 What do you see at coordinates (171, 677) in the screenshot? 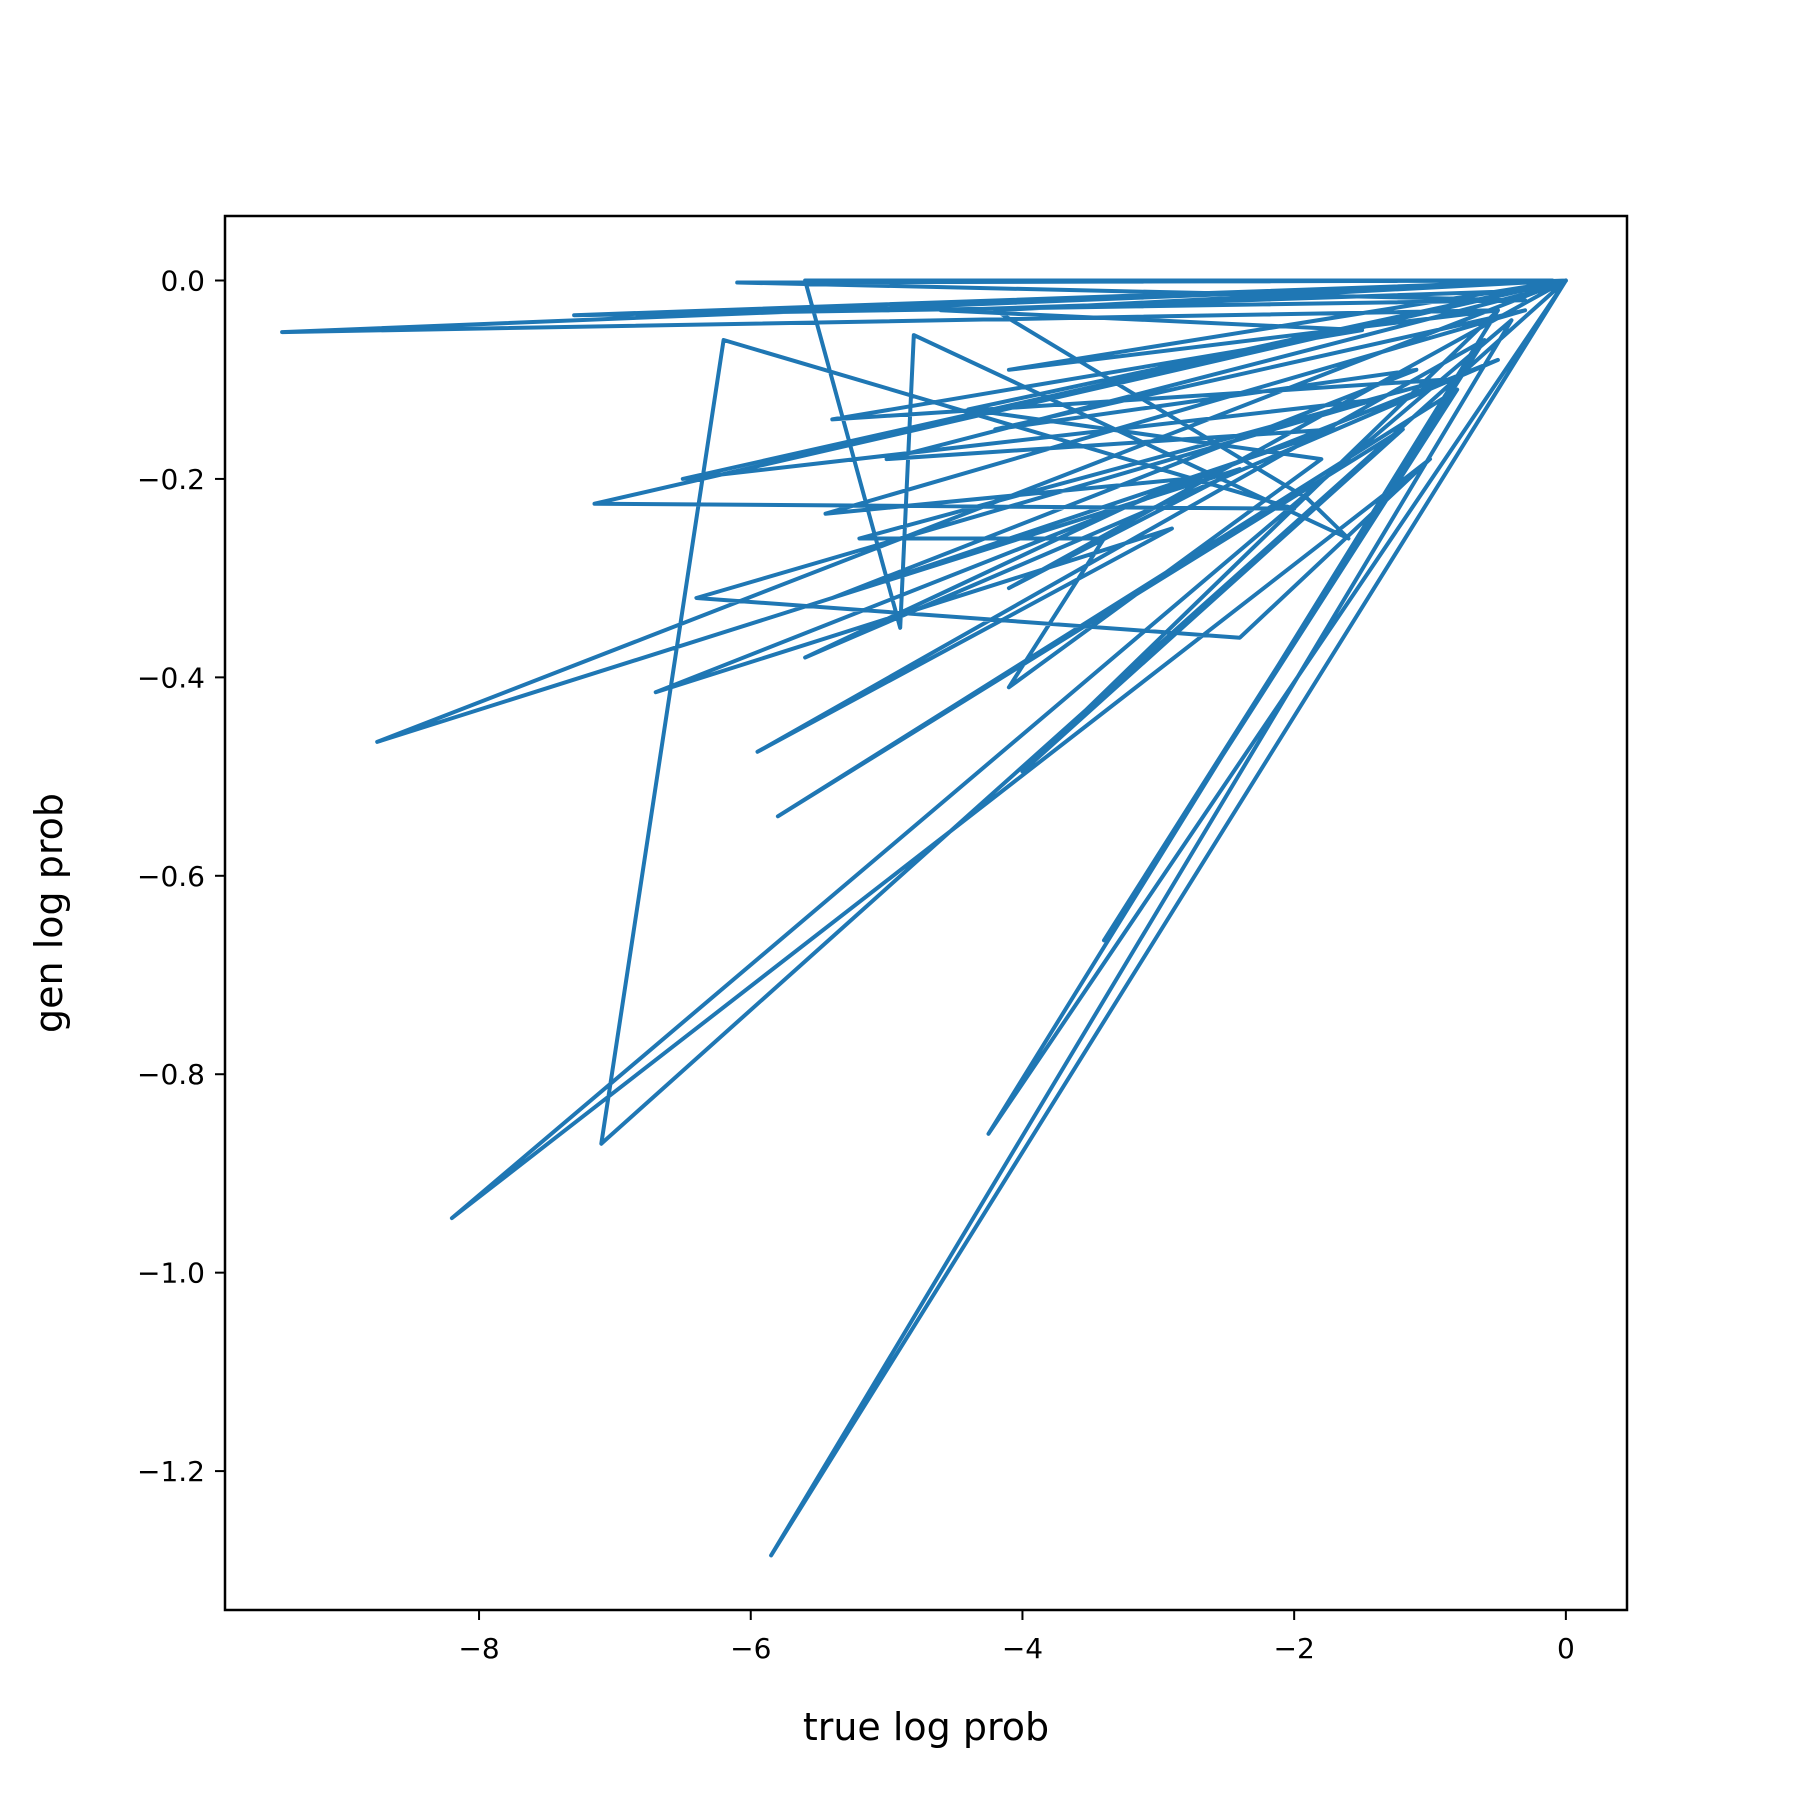
I see `y-tick-label: −0.4` at bounding box center [171, 677].